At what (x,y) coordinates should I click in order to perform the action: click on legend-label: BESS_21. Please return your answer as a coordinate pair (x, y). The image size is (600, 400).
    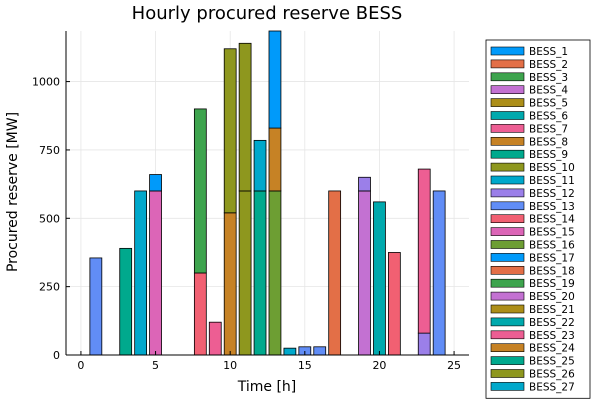
    Looking at the image, I should click on (552, 310).